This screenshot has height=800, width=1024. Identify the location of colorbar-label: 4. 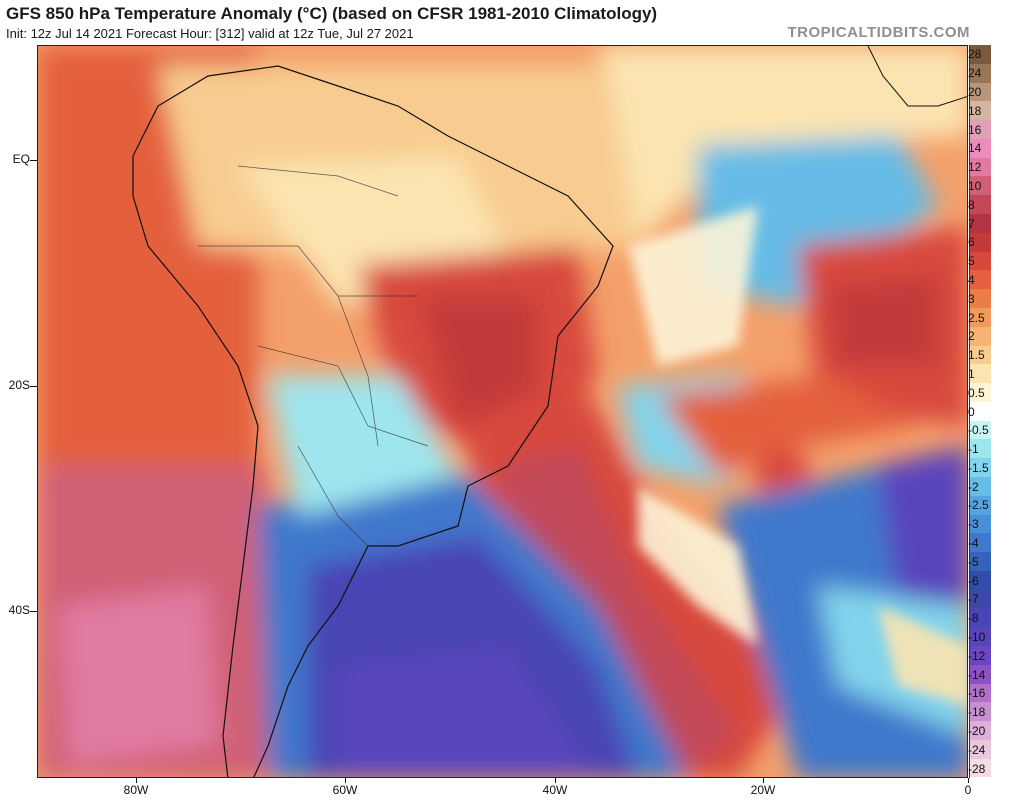
(971, 279).